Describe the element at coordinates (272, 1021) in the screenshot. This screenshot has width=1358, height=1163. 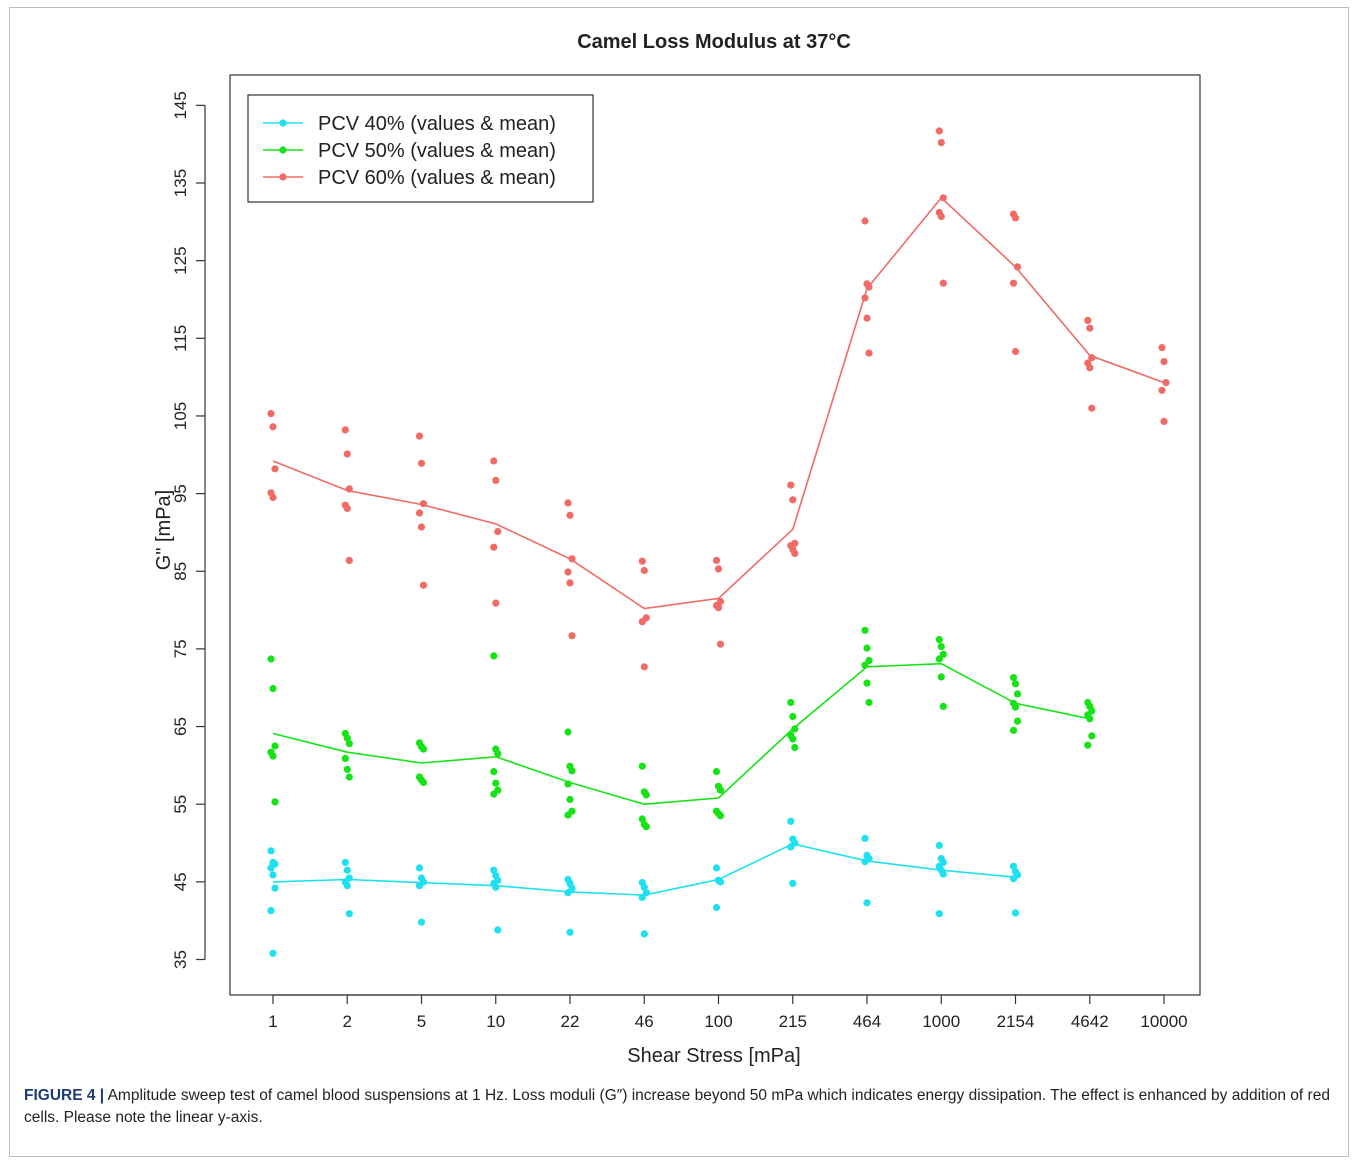
I see `x-tick-label: 1` at that location.